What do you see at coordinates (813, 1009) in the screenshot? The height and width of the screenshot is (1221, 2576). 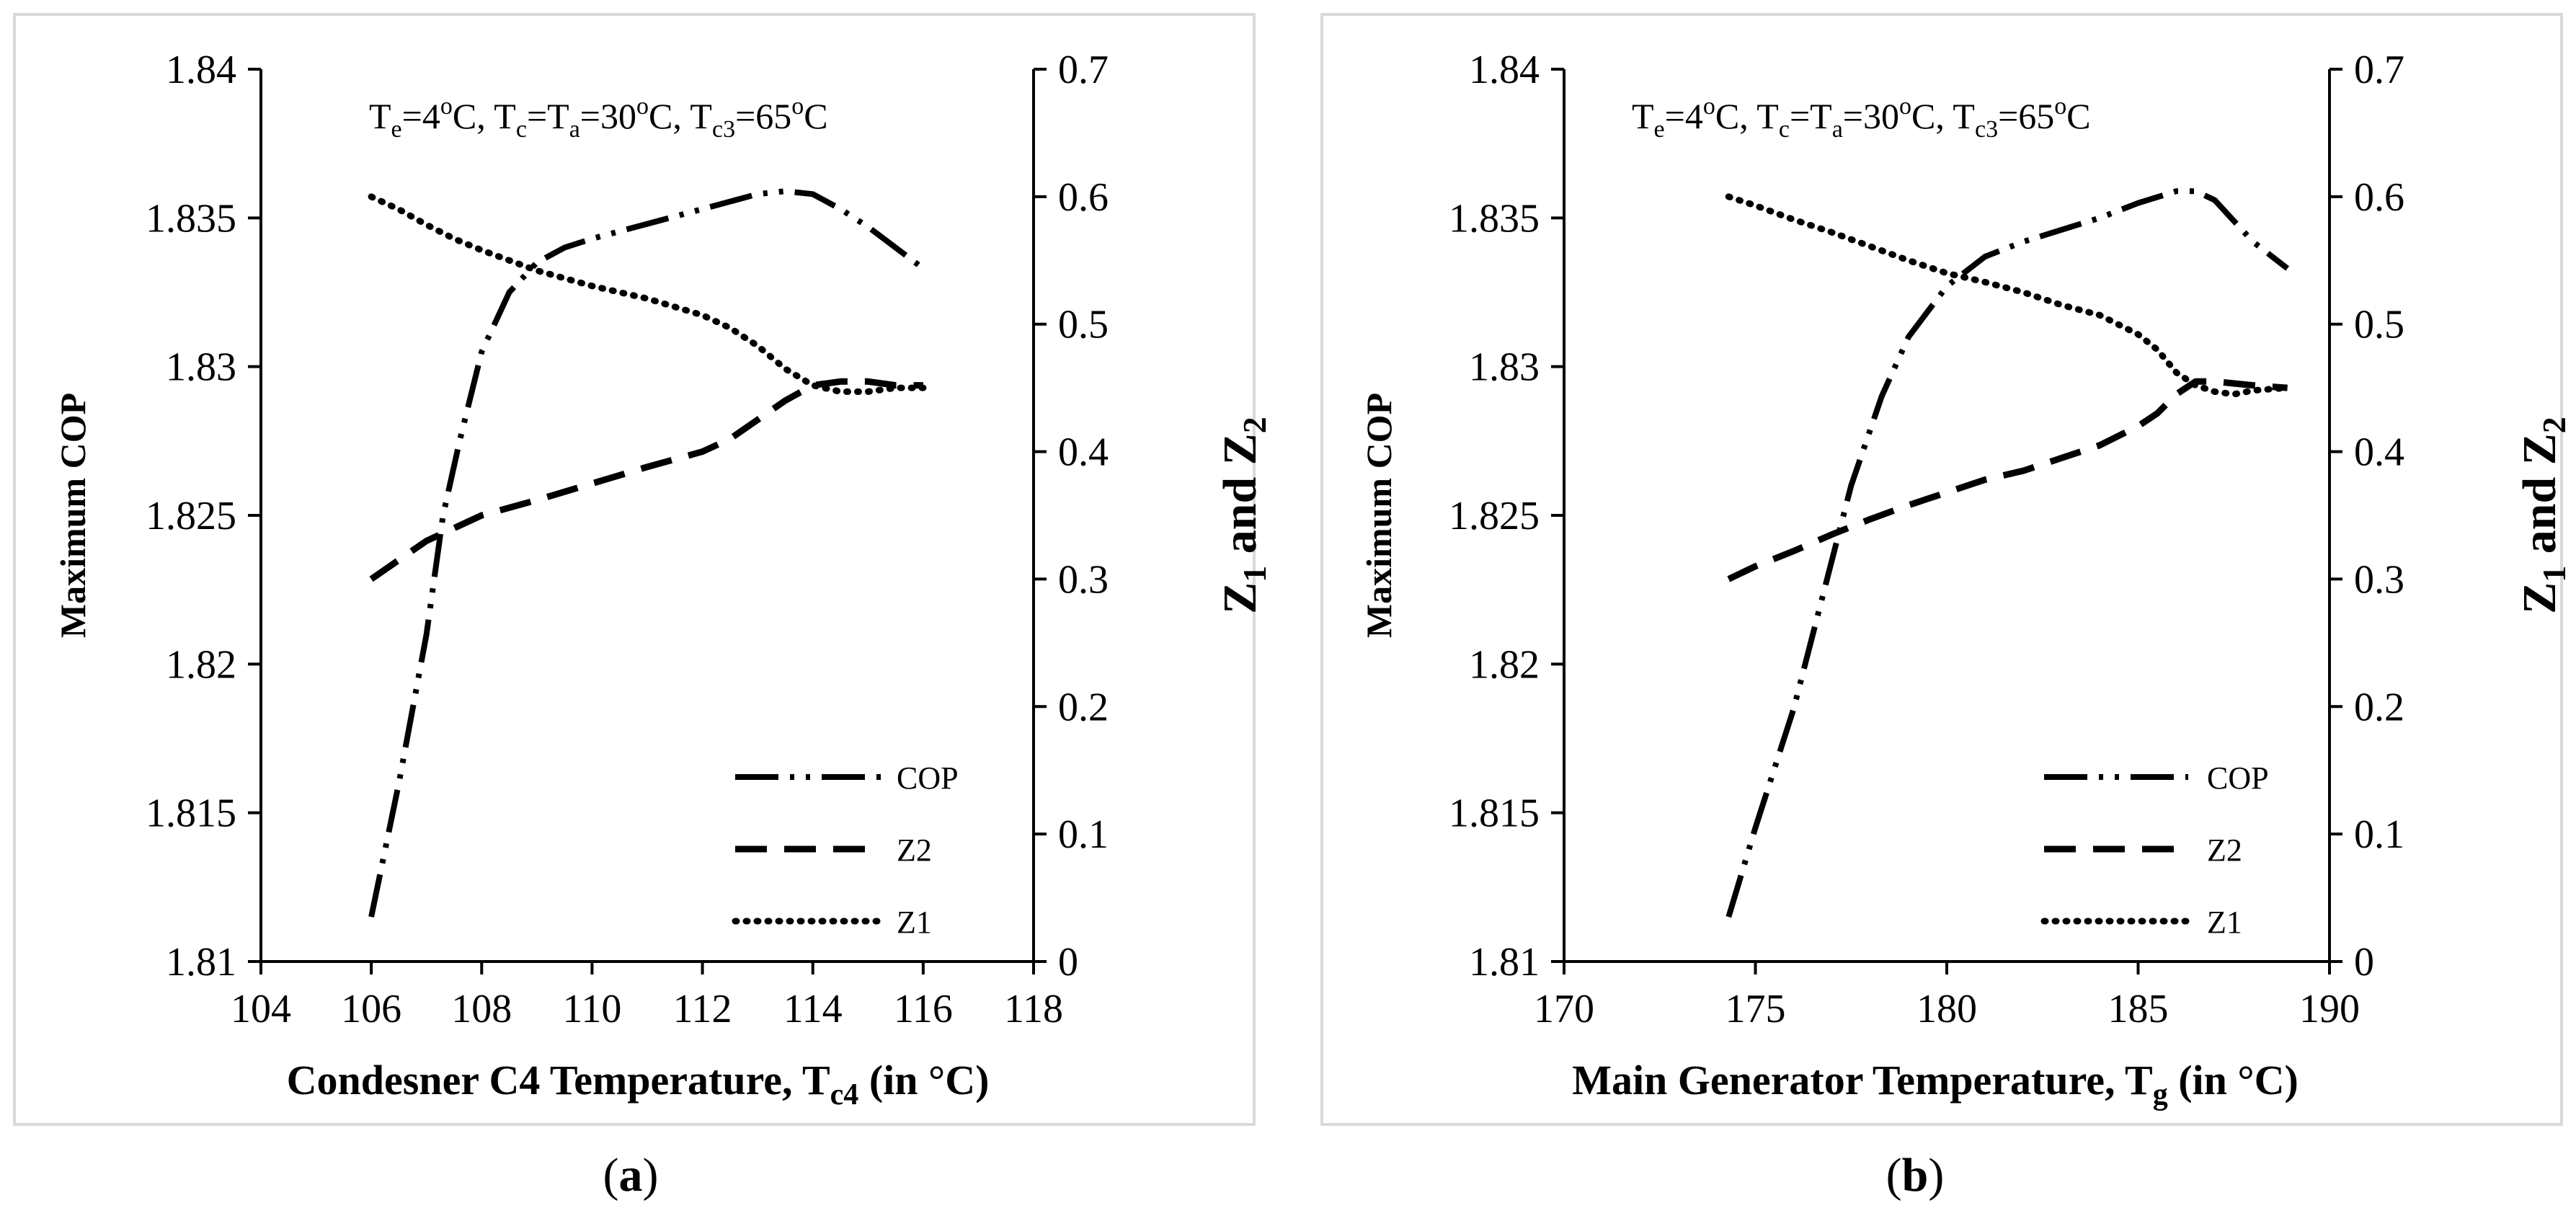 I see `x-tick-label: 114` at bounding box center [813, 1009].